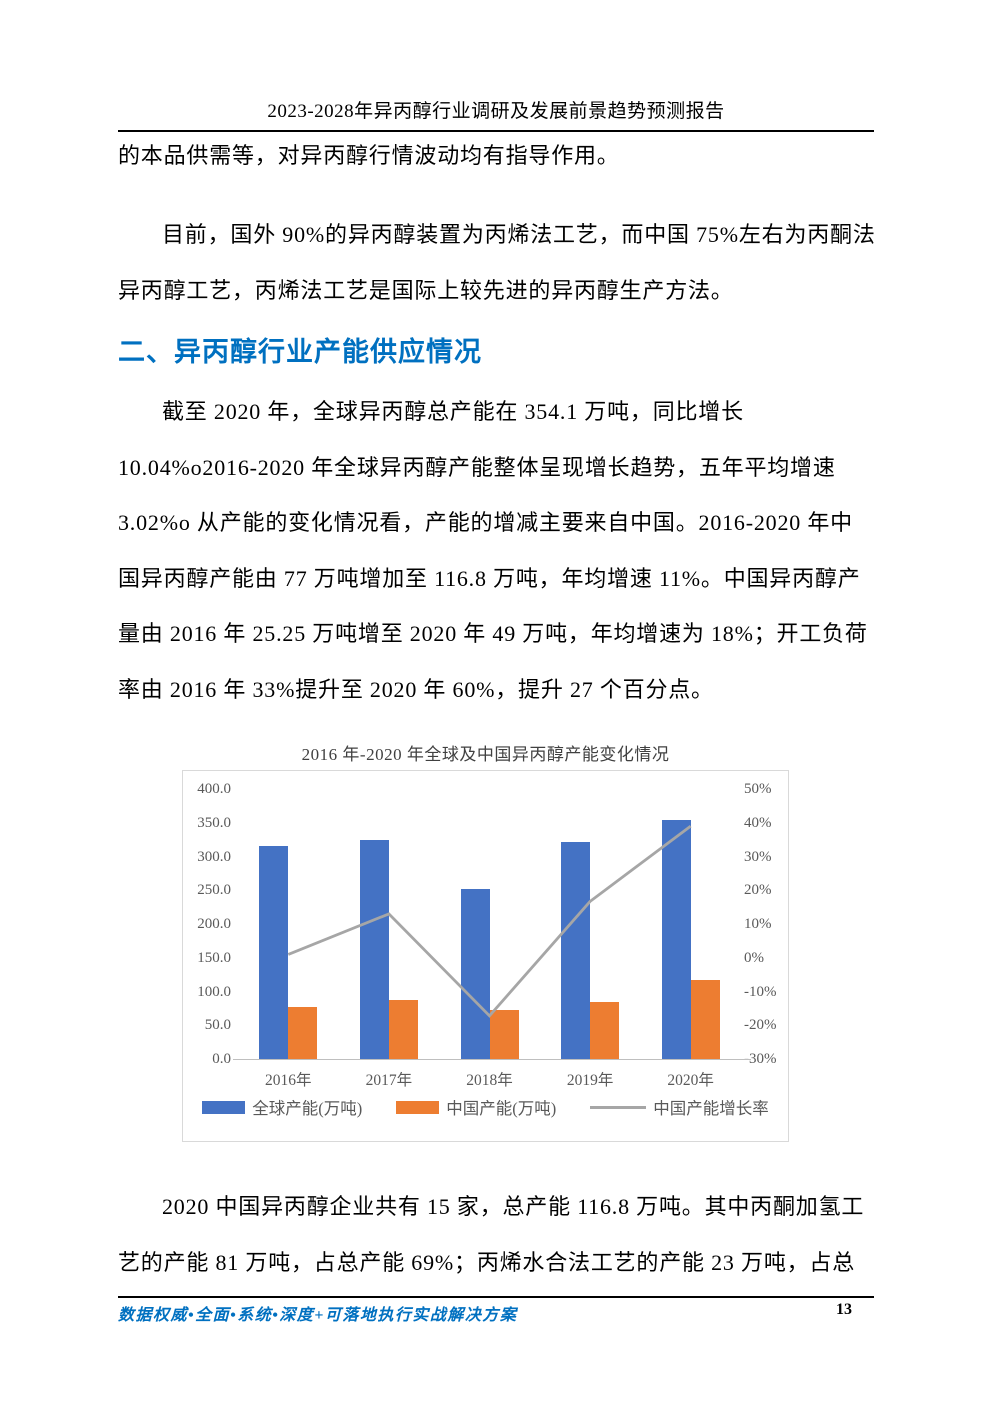  I want to click on legend-label: 中国产能增长率, so click(711, 1108).